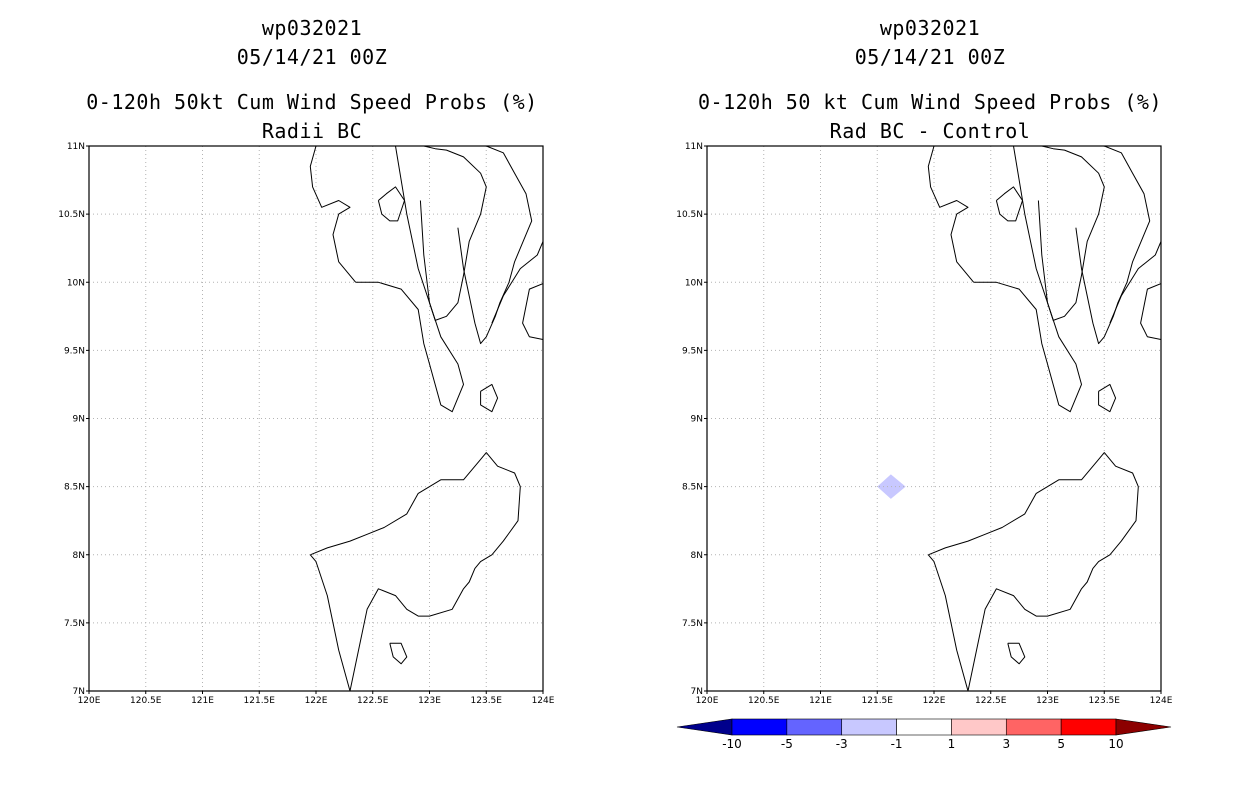  I want to click on colorbar-label: 3, so click(1006, 744).